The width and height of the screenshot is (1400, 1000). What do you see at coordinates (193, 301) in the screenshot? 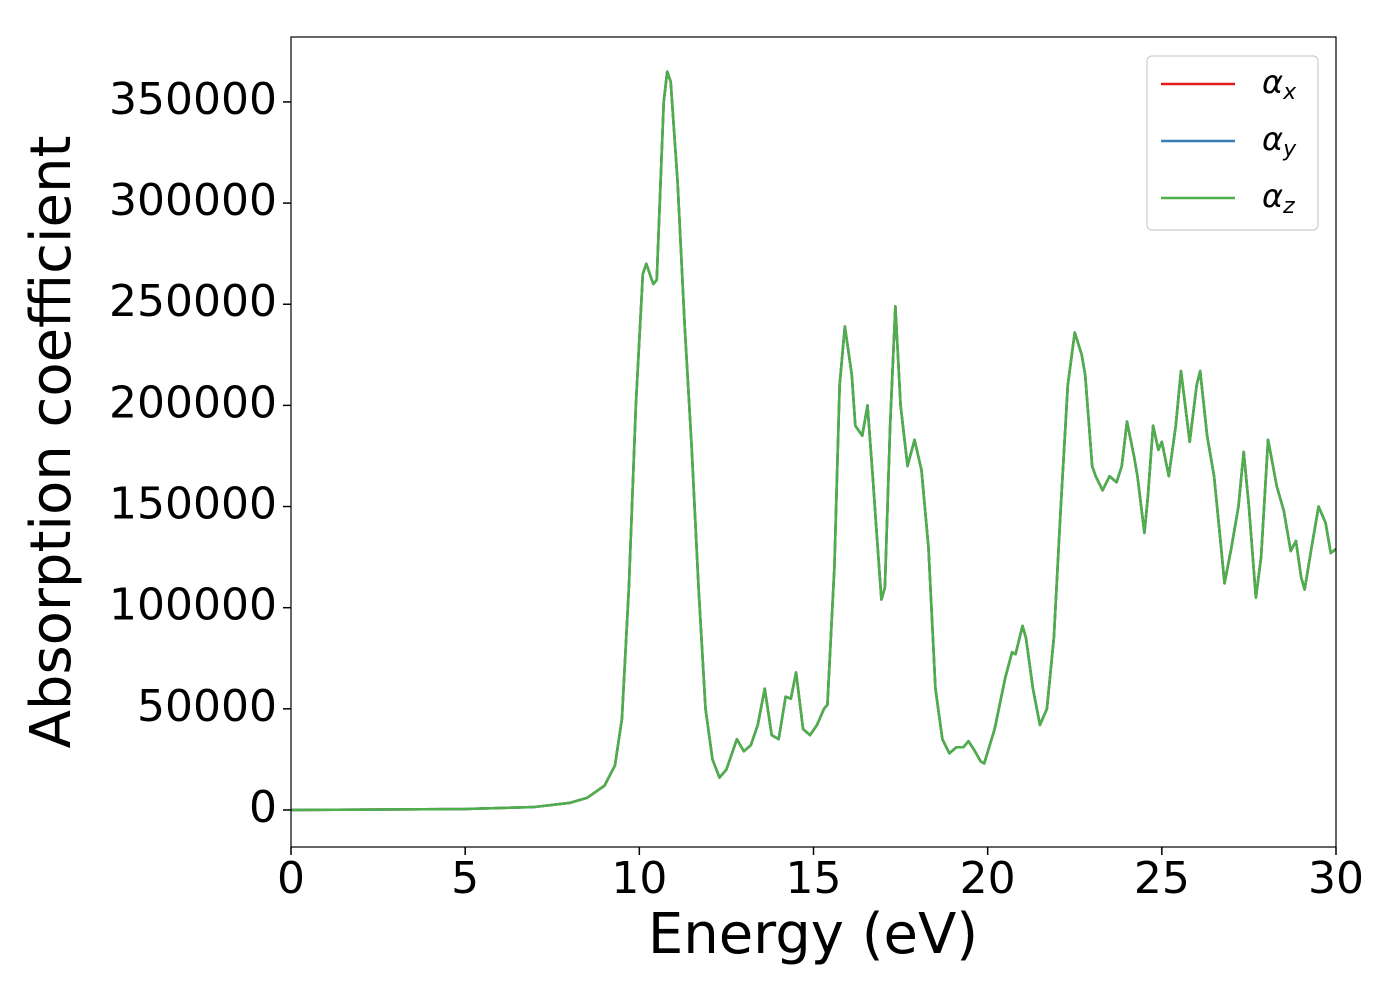
I see `y-tick-label: 250000` at bounding box center [193, 301].